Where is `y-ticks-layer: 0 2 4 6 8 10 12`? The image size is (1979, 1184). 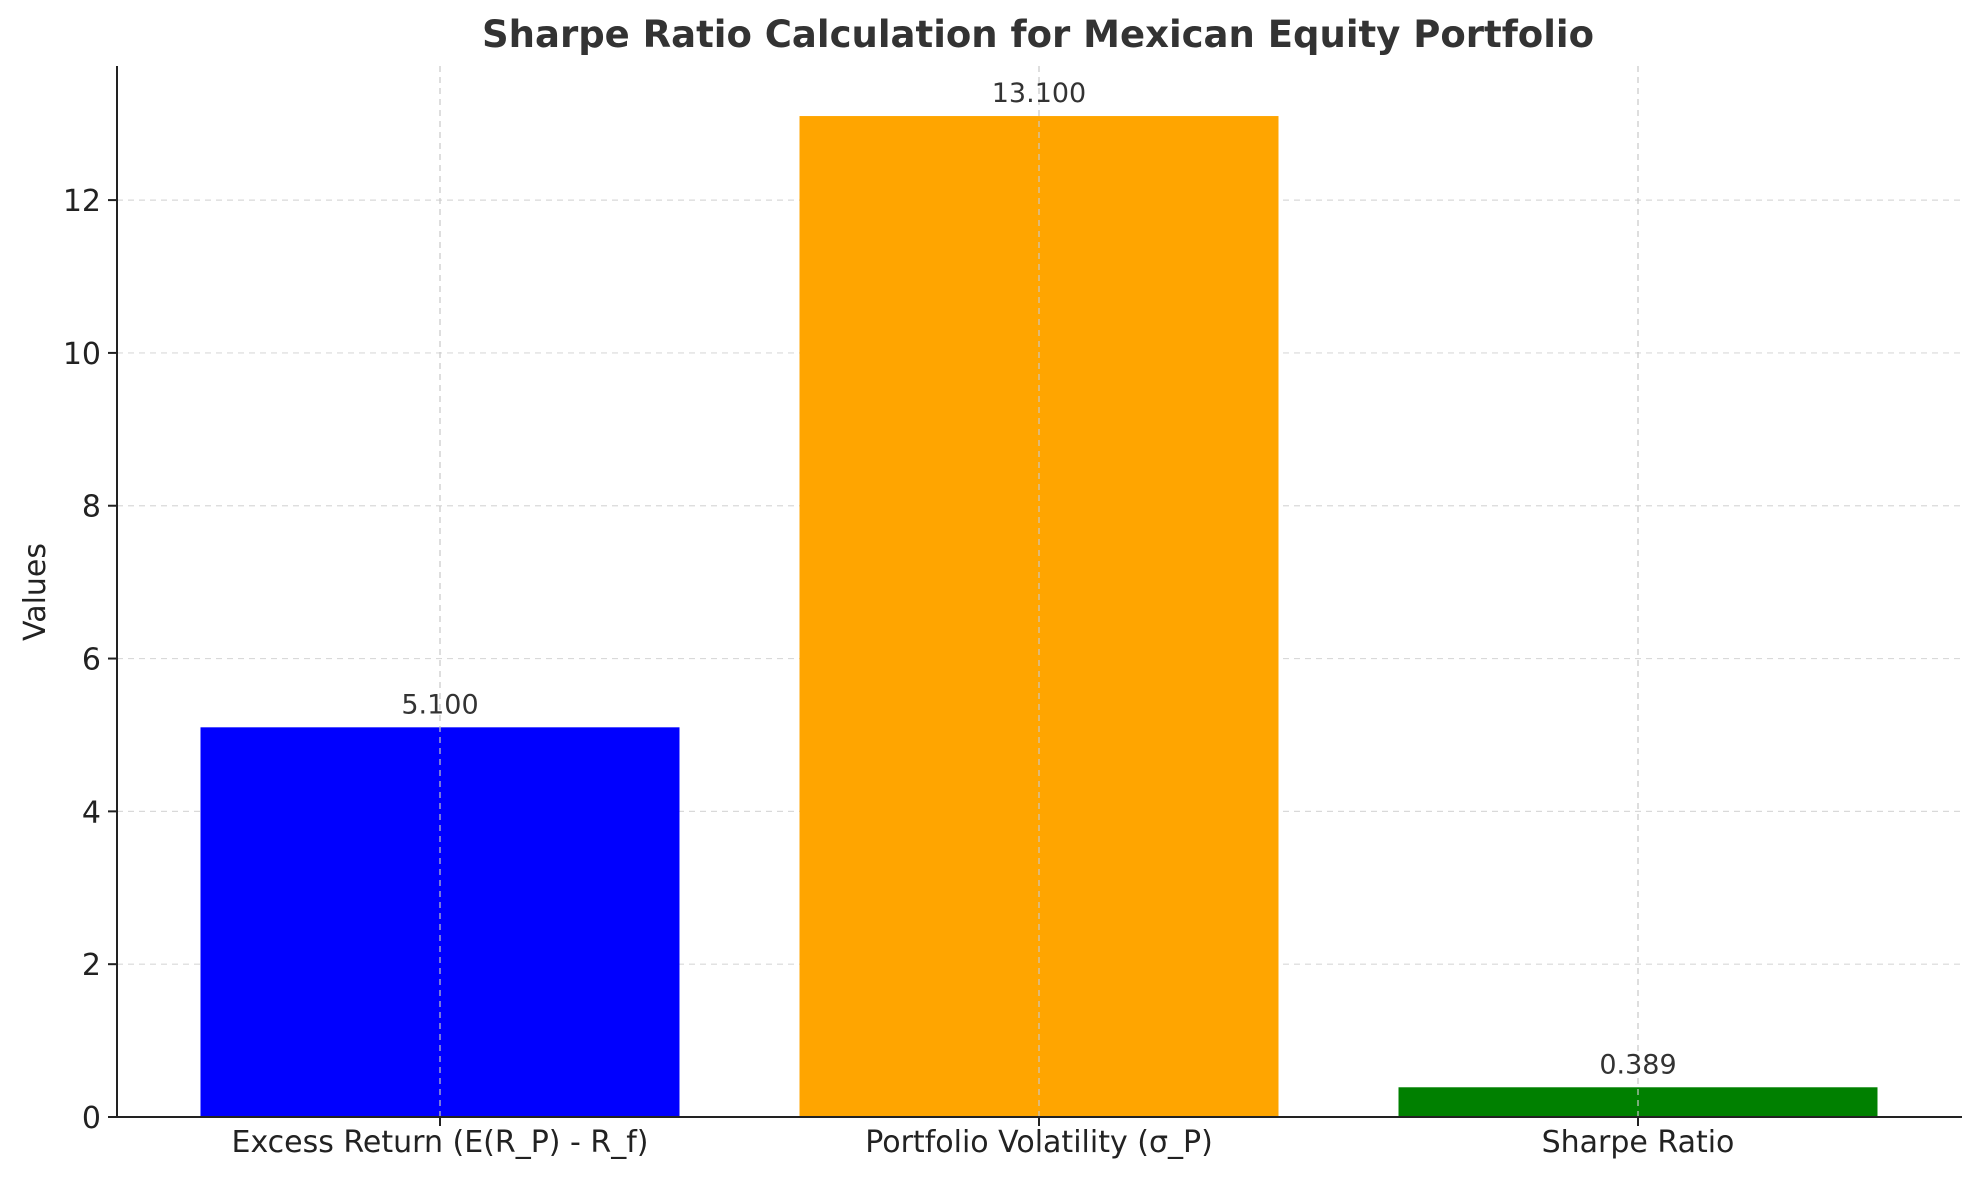 y-ticks-layer: 0 2 4 6 8 10 12 is located at coordinates (90, 660).